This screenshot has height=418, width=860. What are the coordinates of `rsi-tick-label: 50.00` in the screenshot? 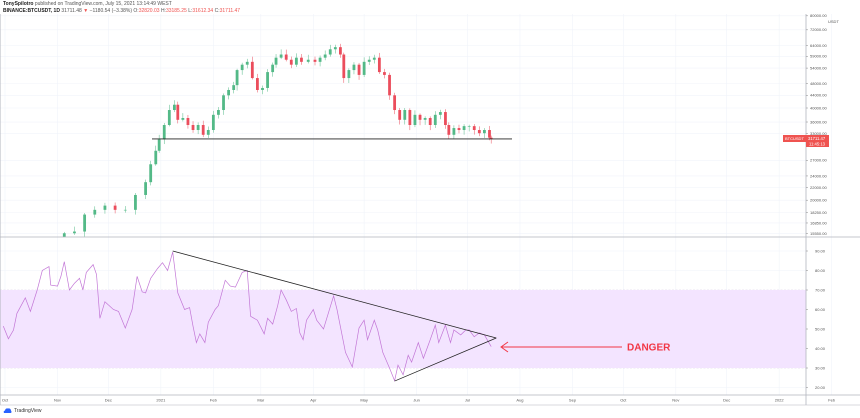 It's located at (820, 328).